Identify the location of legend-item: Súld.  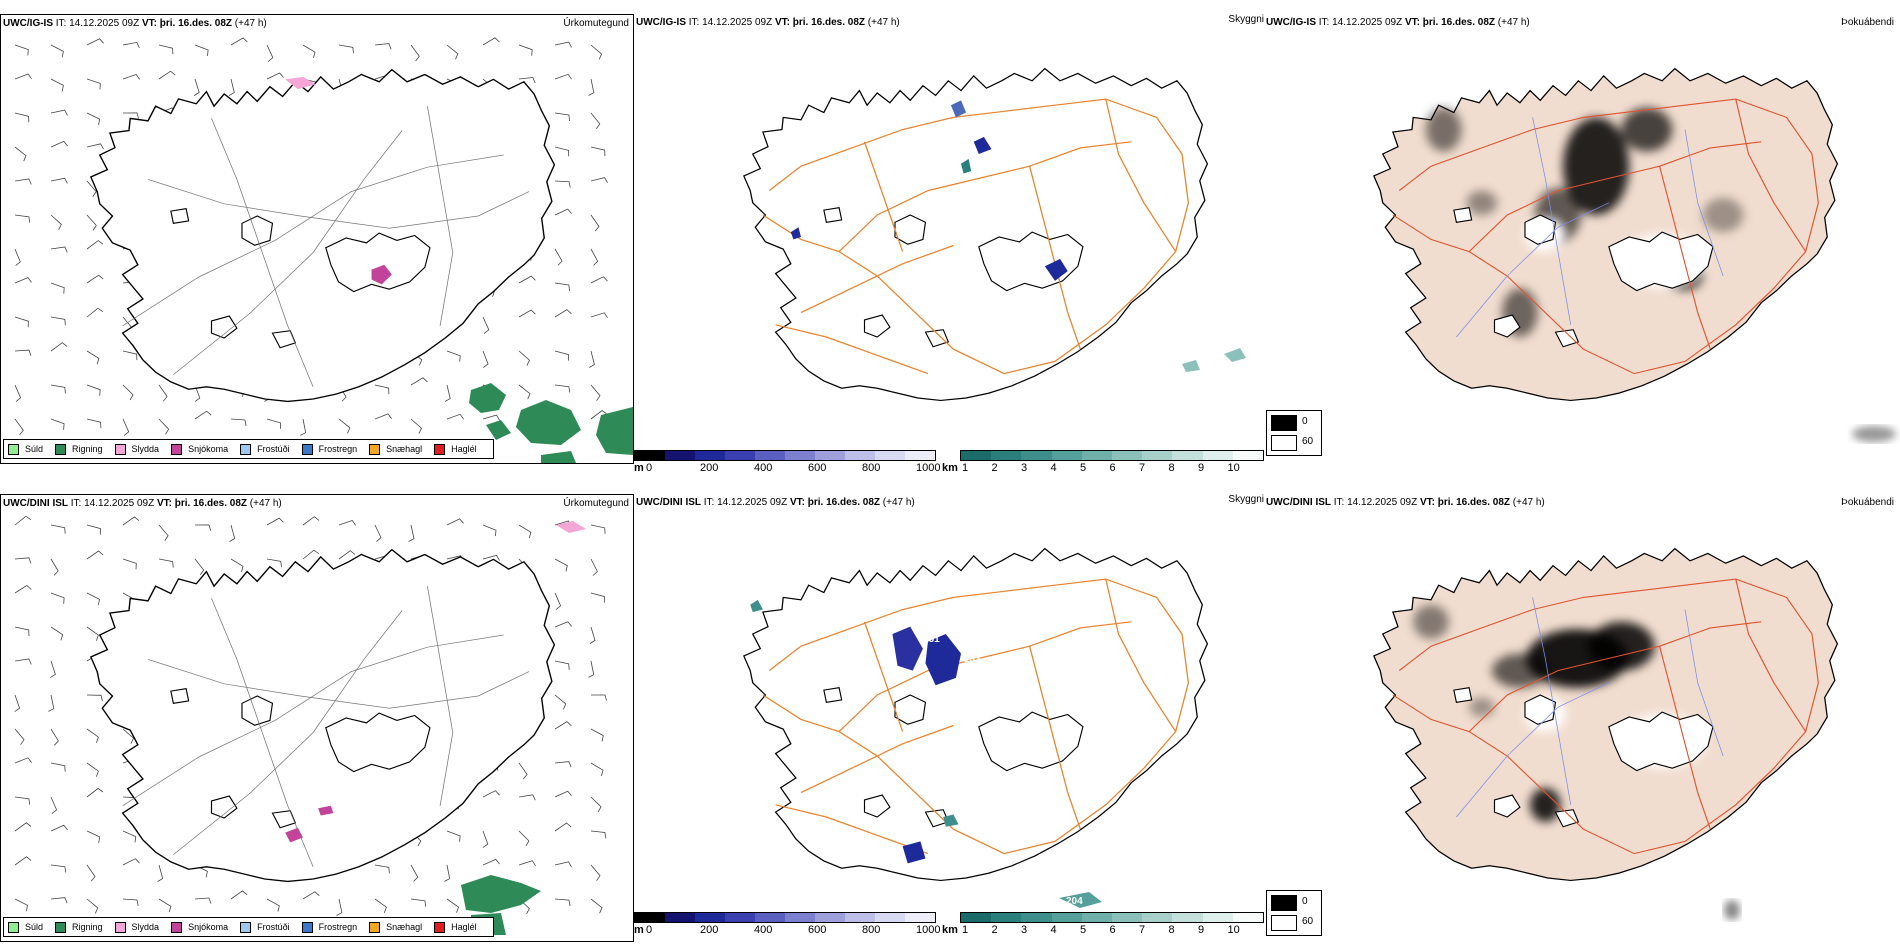
(25, 927).